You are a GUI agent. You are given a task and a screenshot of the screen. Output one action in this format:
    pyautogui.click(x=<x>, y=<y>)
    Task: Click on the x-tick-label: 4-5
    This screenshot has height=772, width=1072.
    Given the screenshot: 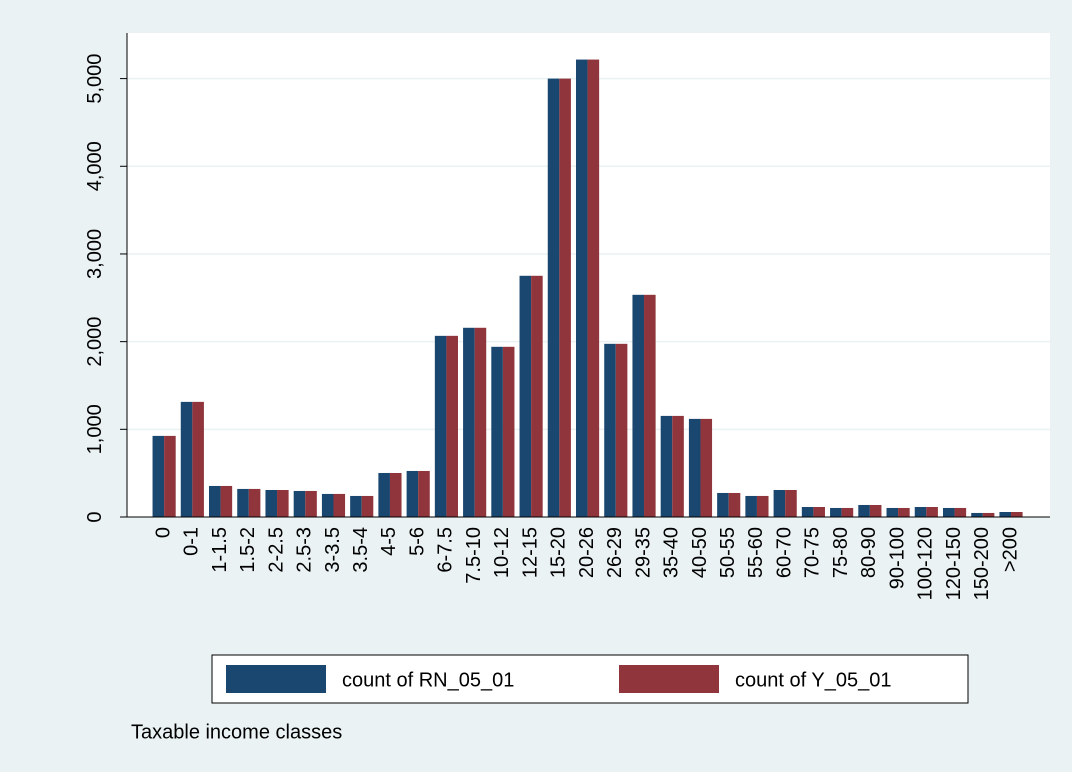 What is the action you would take?
    pyautogui.click(x=389, y=541)
    